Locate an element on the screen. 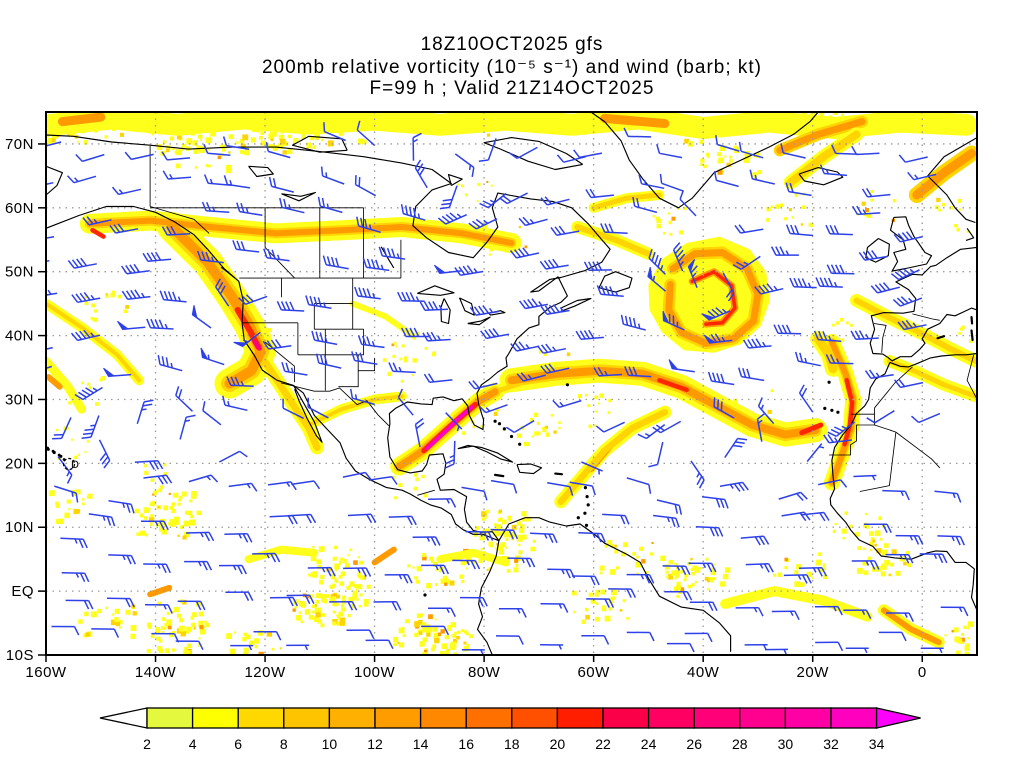 This screenshot has width=1024, height=768. colorbar-segment is located at coordinates (626, 718).